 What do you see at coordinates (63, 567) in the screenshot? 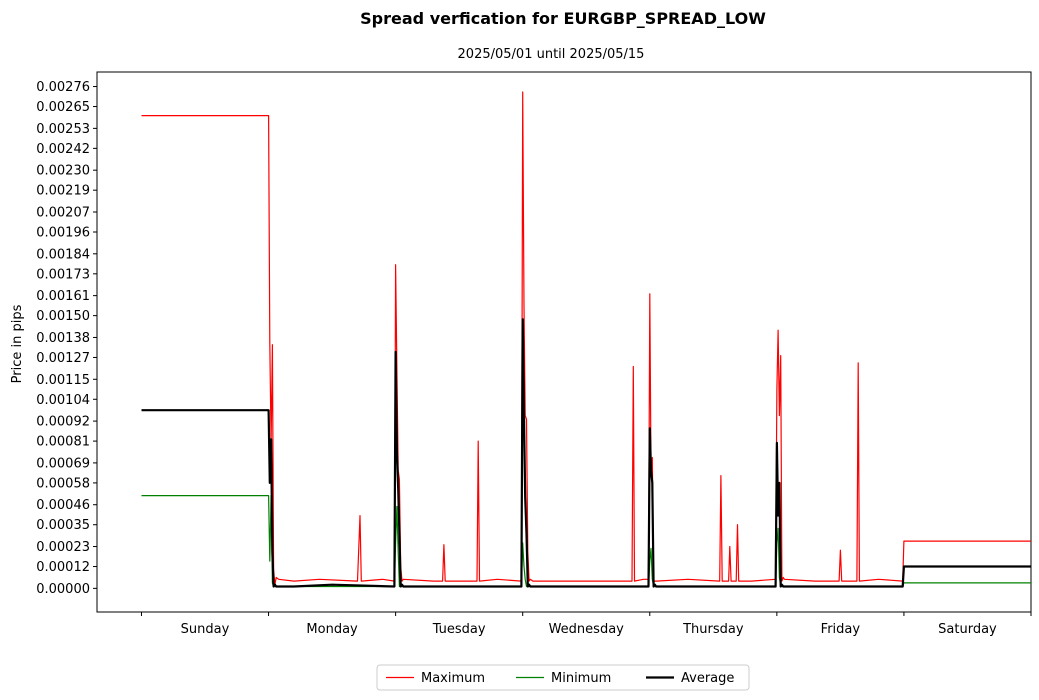
I see `y-tick-label: 0.00012` at bounding box center [63, 567].